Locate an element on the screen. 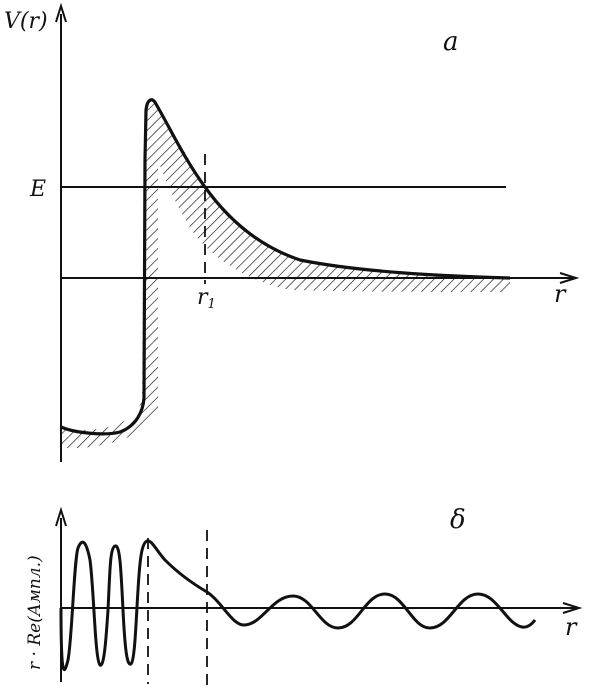  x-axis-a-arrow-icon is located at coordinates (569, 278).